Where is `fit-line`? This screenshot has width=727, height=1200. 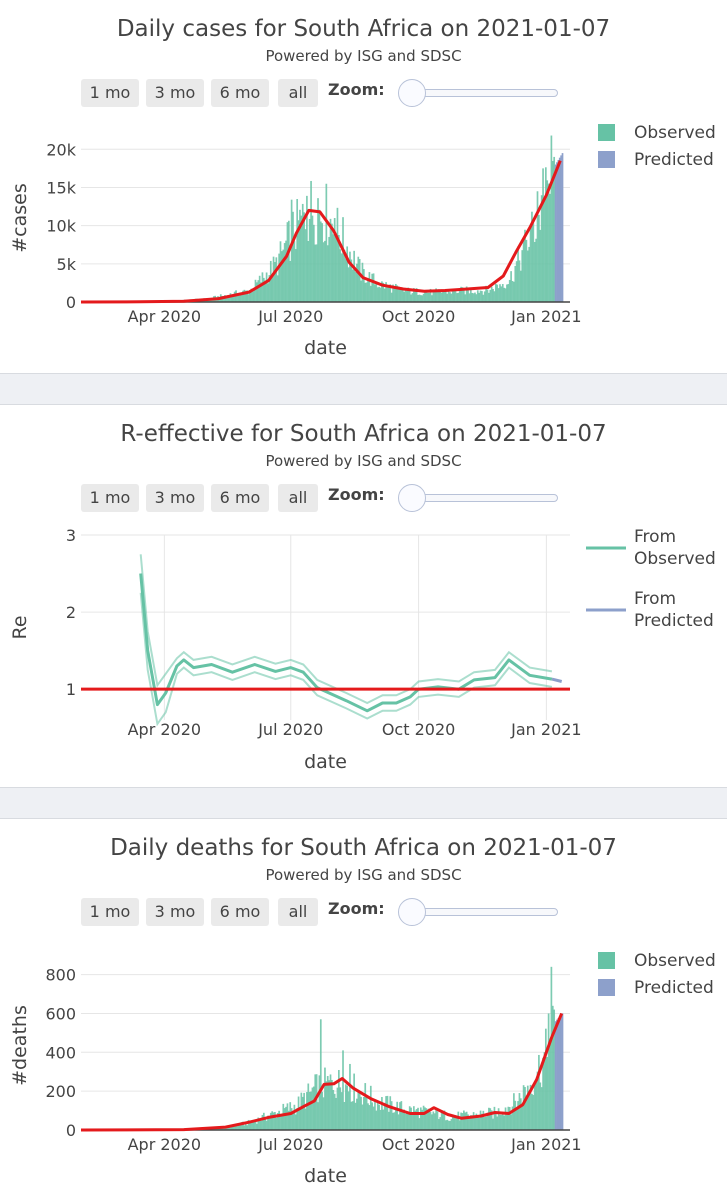
fit-line is located at coordinates (322, 1072).